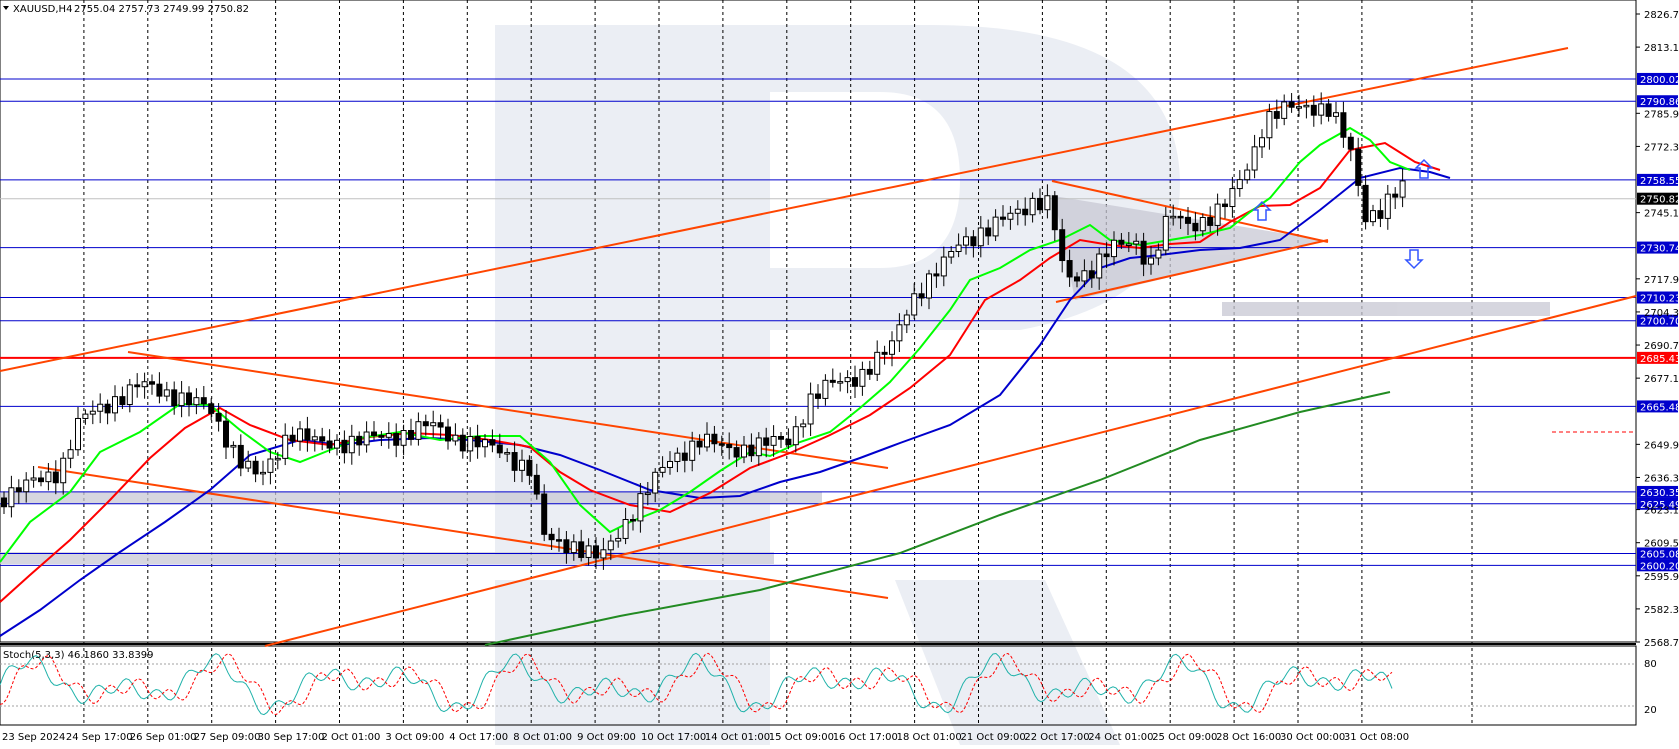 The height and width of the screenshot is (749, 1679). Describe the element at coordinates (865, 737) in the screenshot. I see `x-tick-label: 16 Oct 17:00` at that location.